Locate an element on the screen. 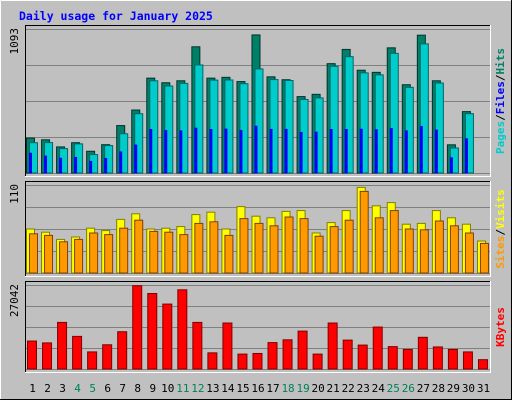 This screenshot has width=512, height=400. x-tick-label: 5 is located at coordinates (92, 388).